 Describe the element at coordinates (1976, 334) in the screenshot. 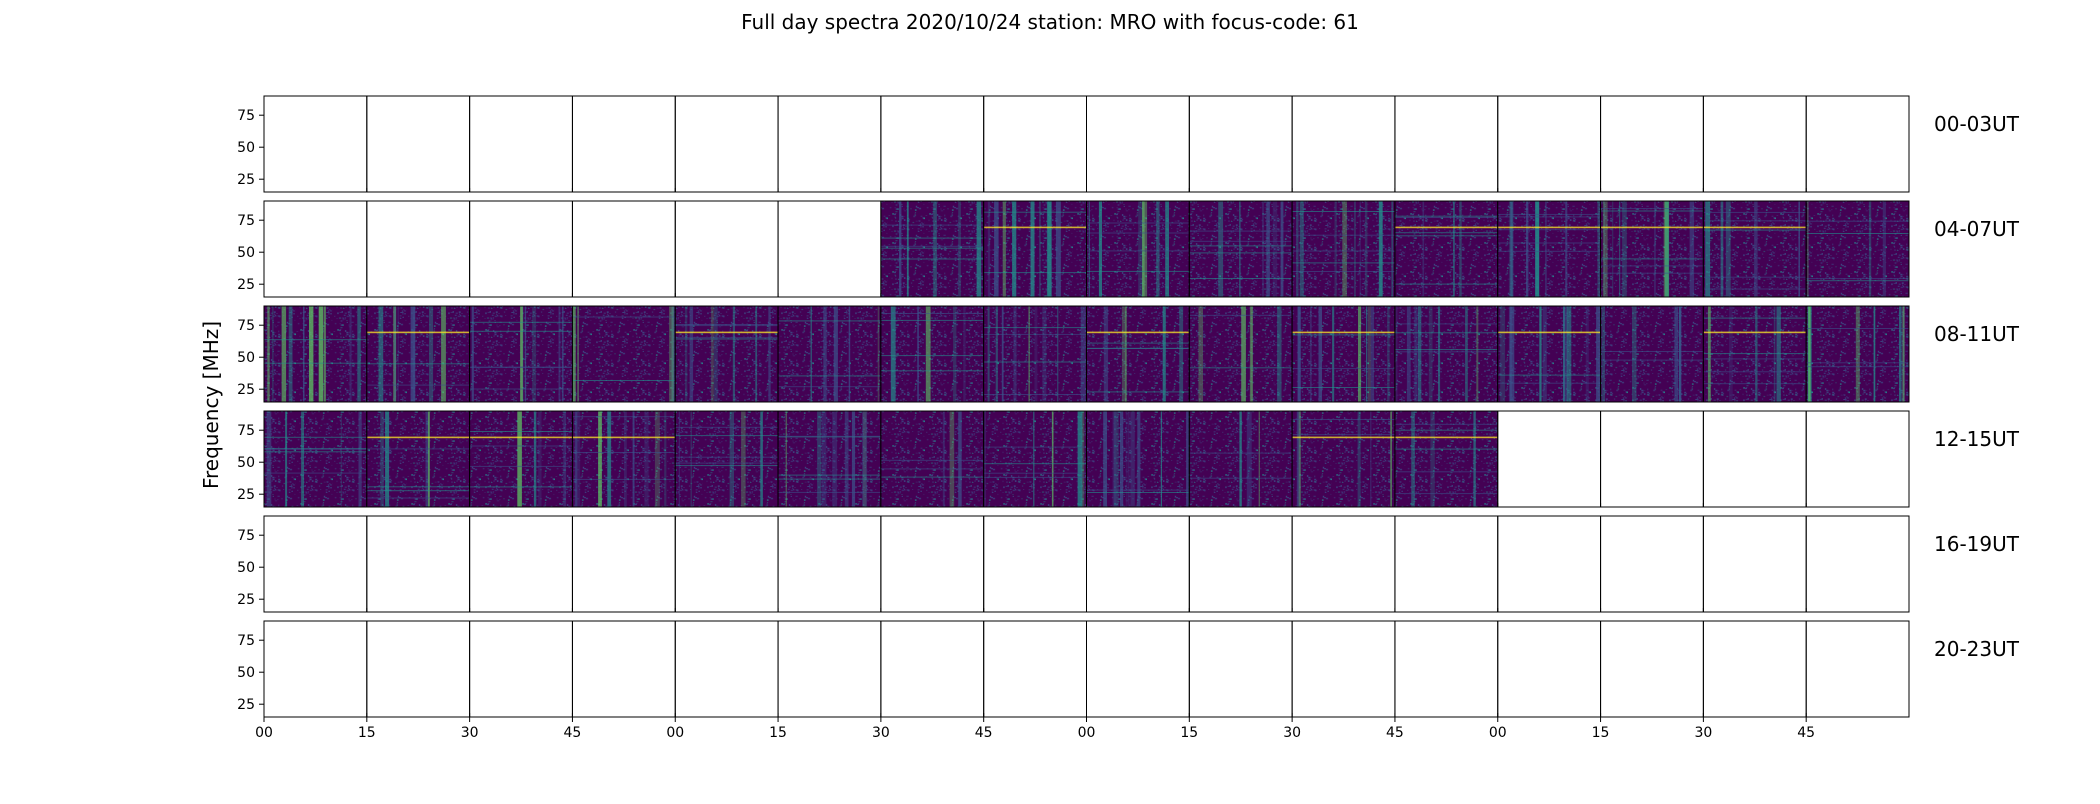

I see `row-label: 08-11UT` at that location.